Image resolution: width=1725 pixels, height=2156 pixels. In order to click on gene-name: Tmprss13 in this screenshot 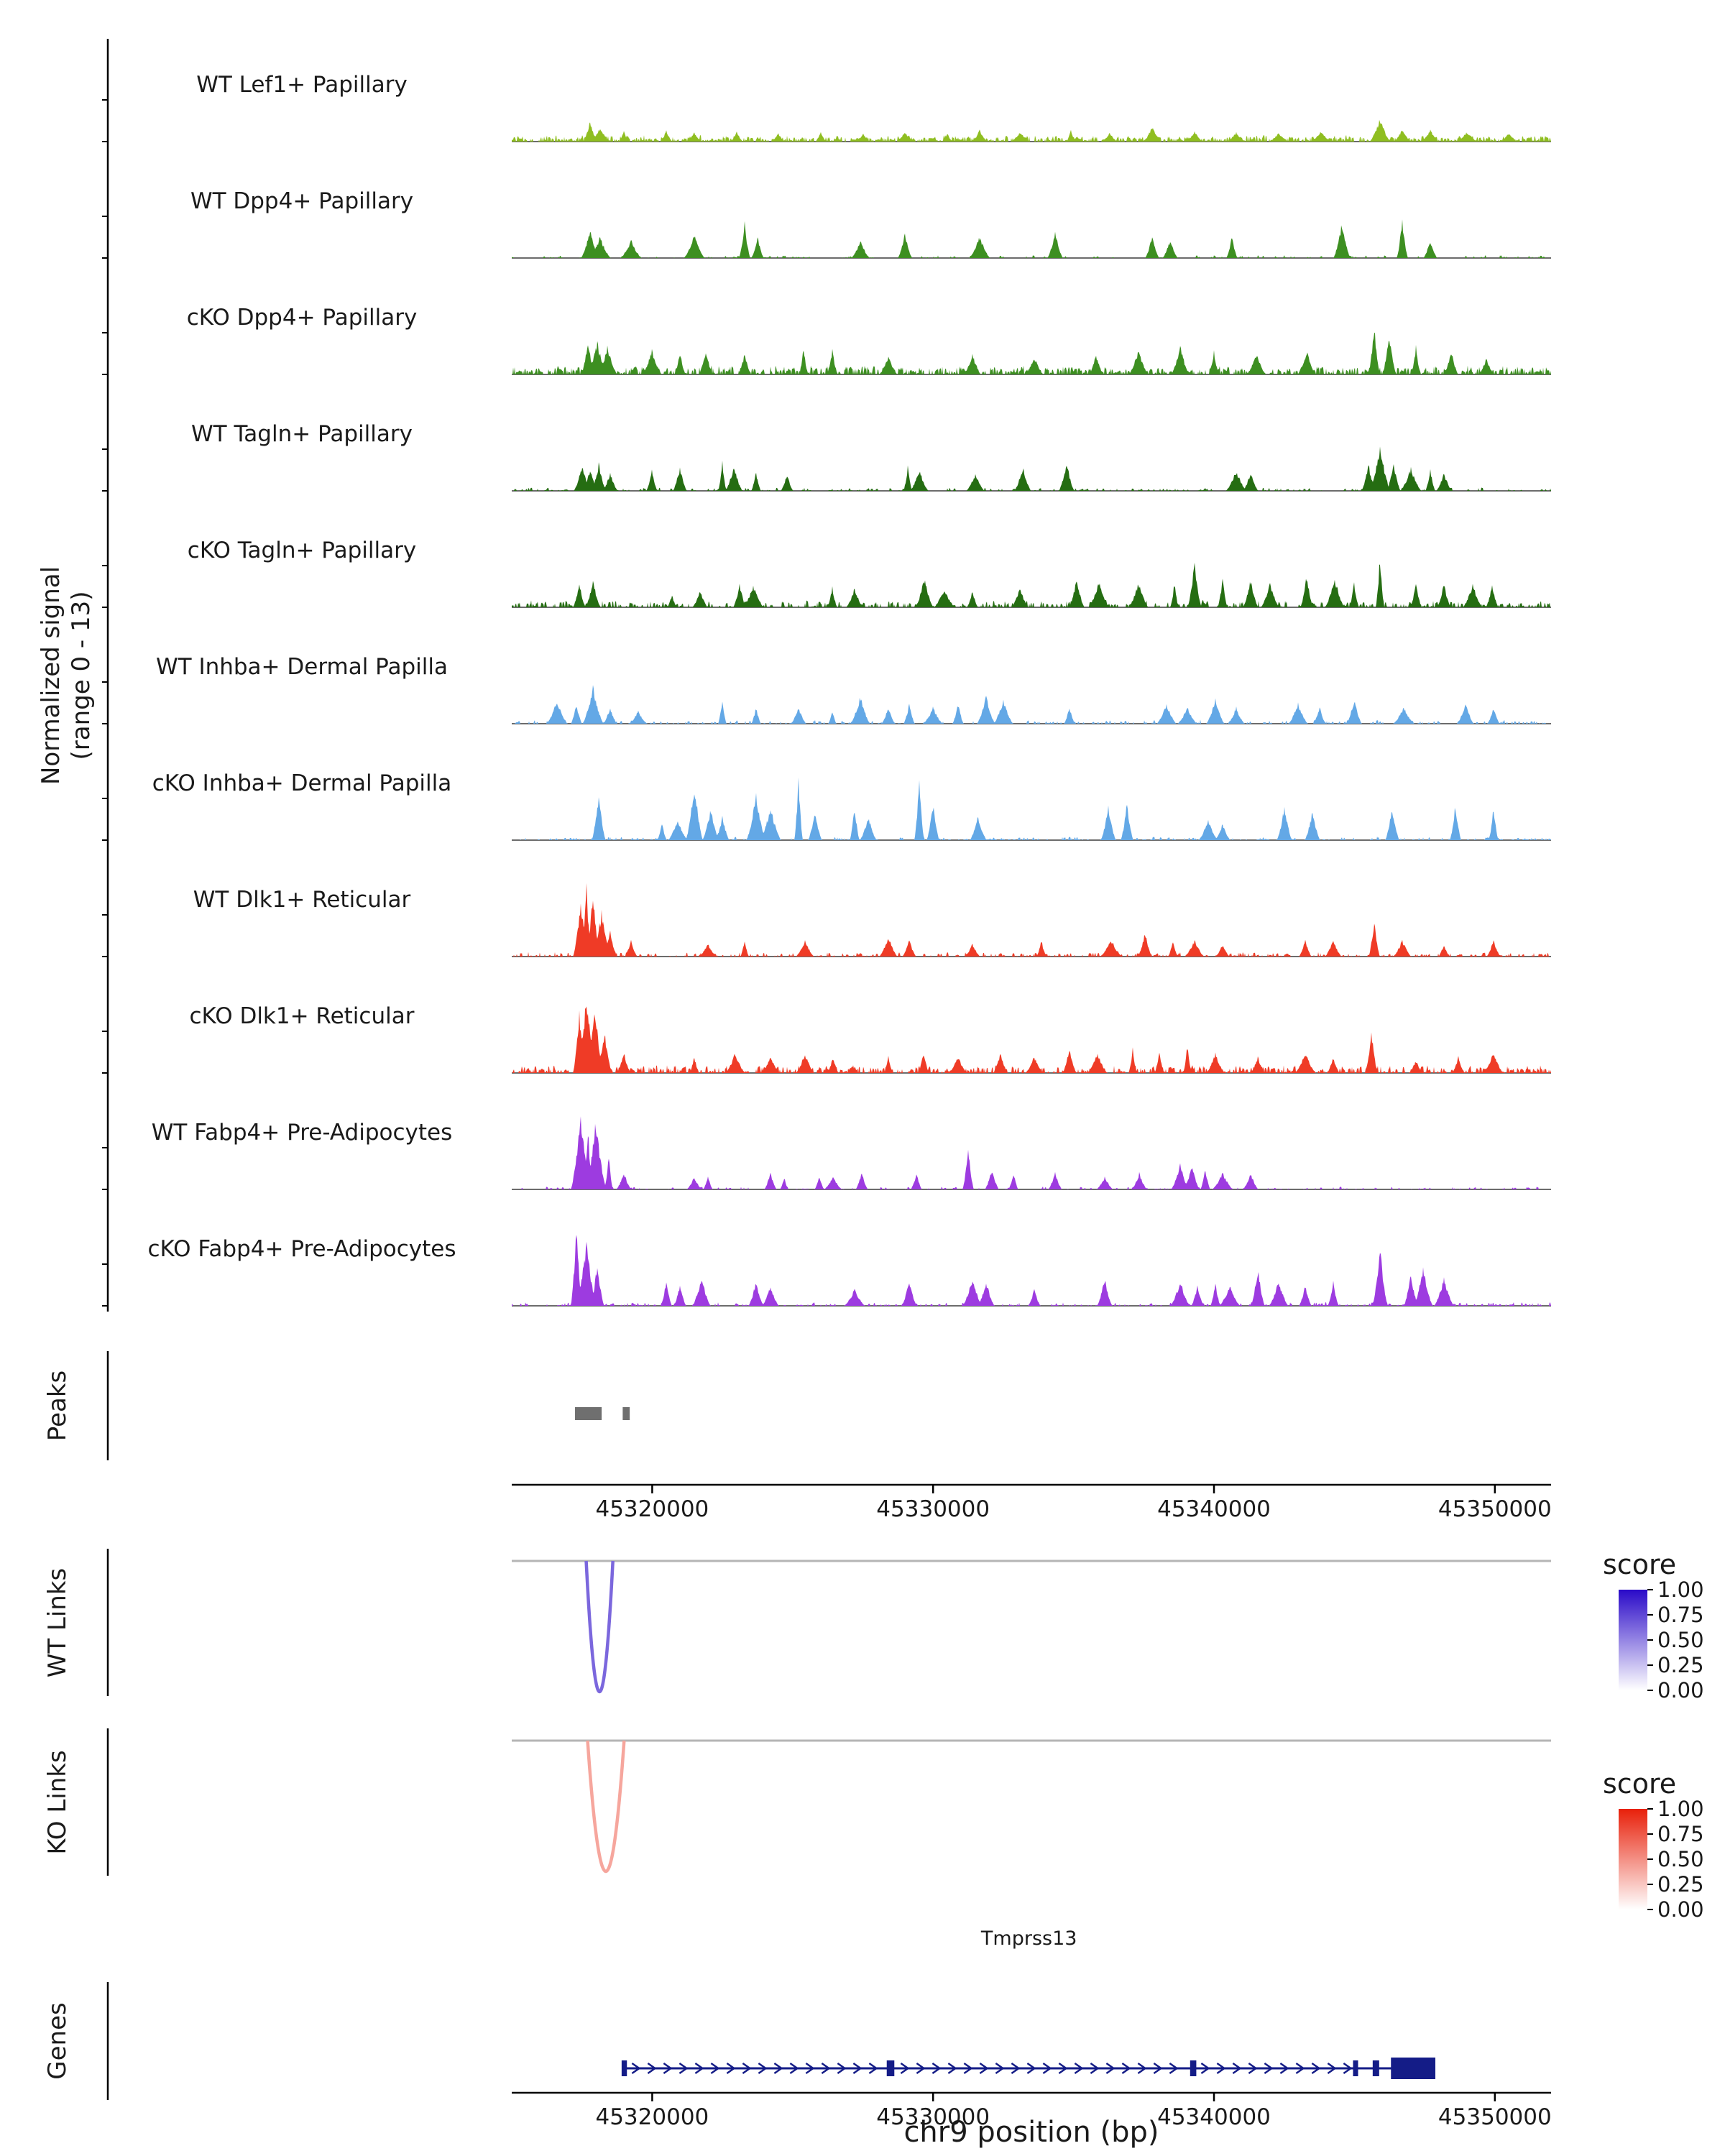, I will do `click(1028, 1938)`.